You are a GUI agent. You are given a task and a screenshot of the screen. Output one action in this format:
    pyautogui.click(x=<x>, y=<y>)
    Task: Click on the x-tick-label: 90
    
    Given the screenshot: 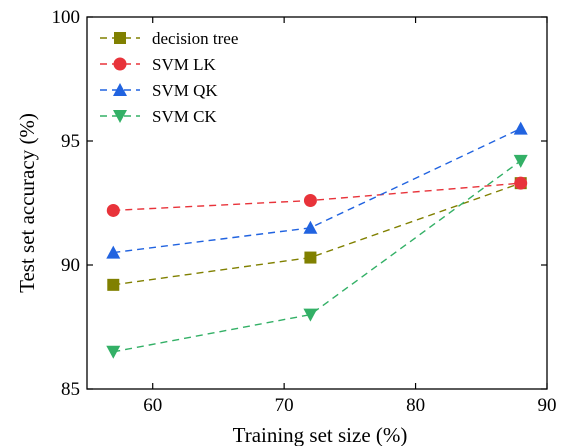 What is the action you would take?
    pyautogui.click(x=547, y=405)
    